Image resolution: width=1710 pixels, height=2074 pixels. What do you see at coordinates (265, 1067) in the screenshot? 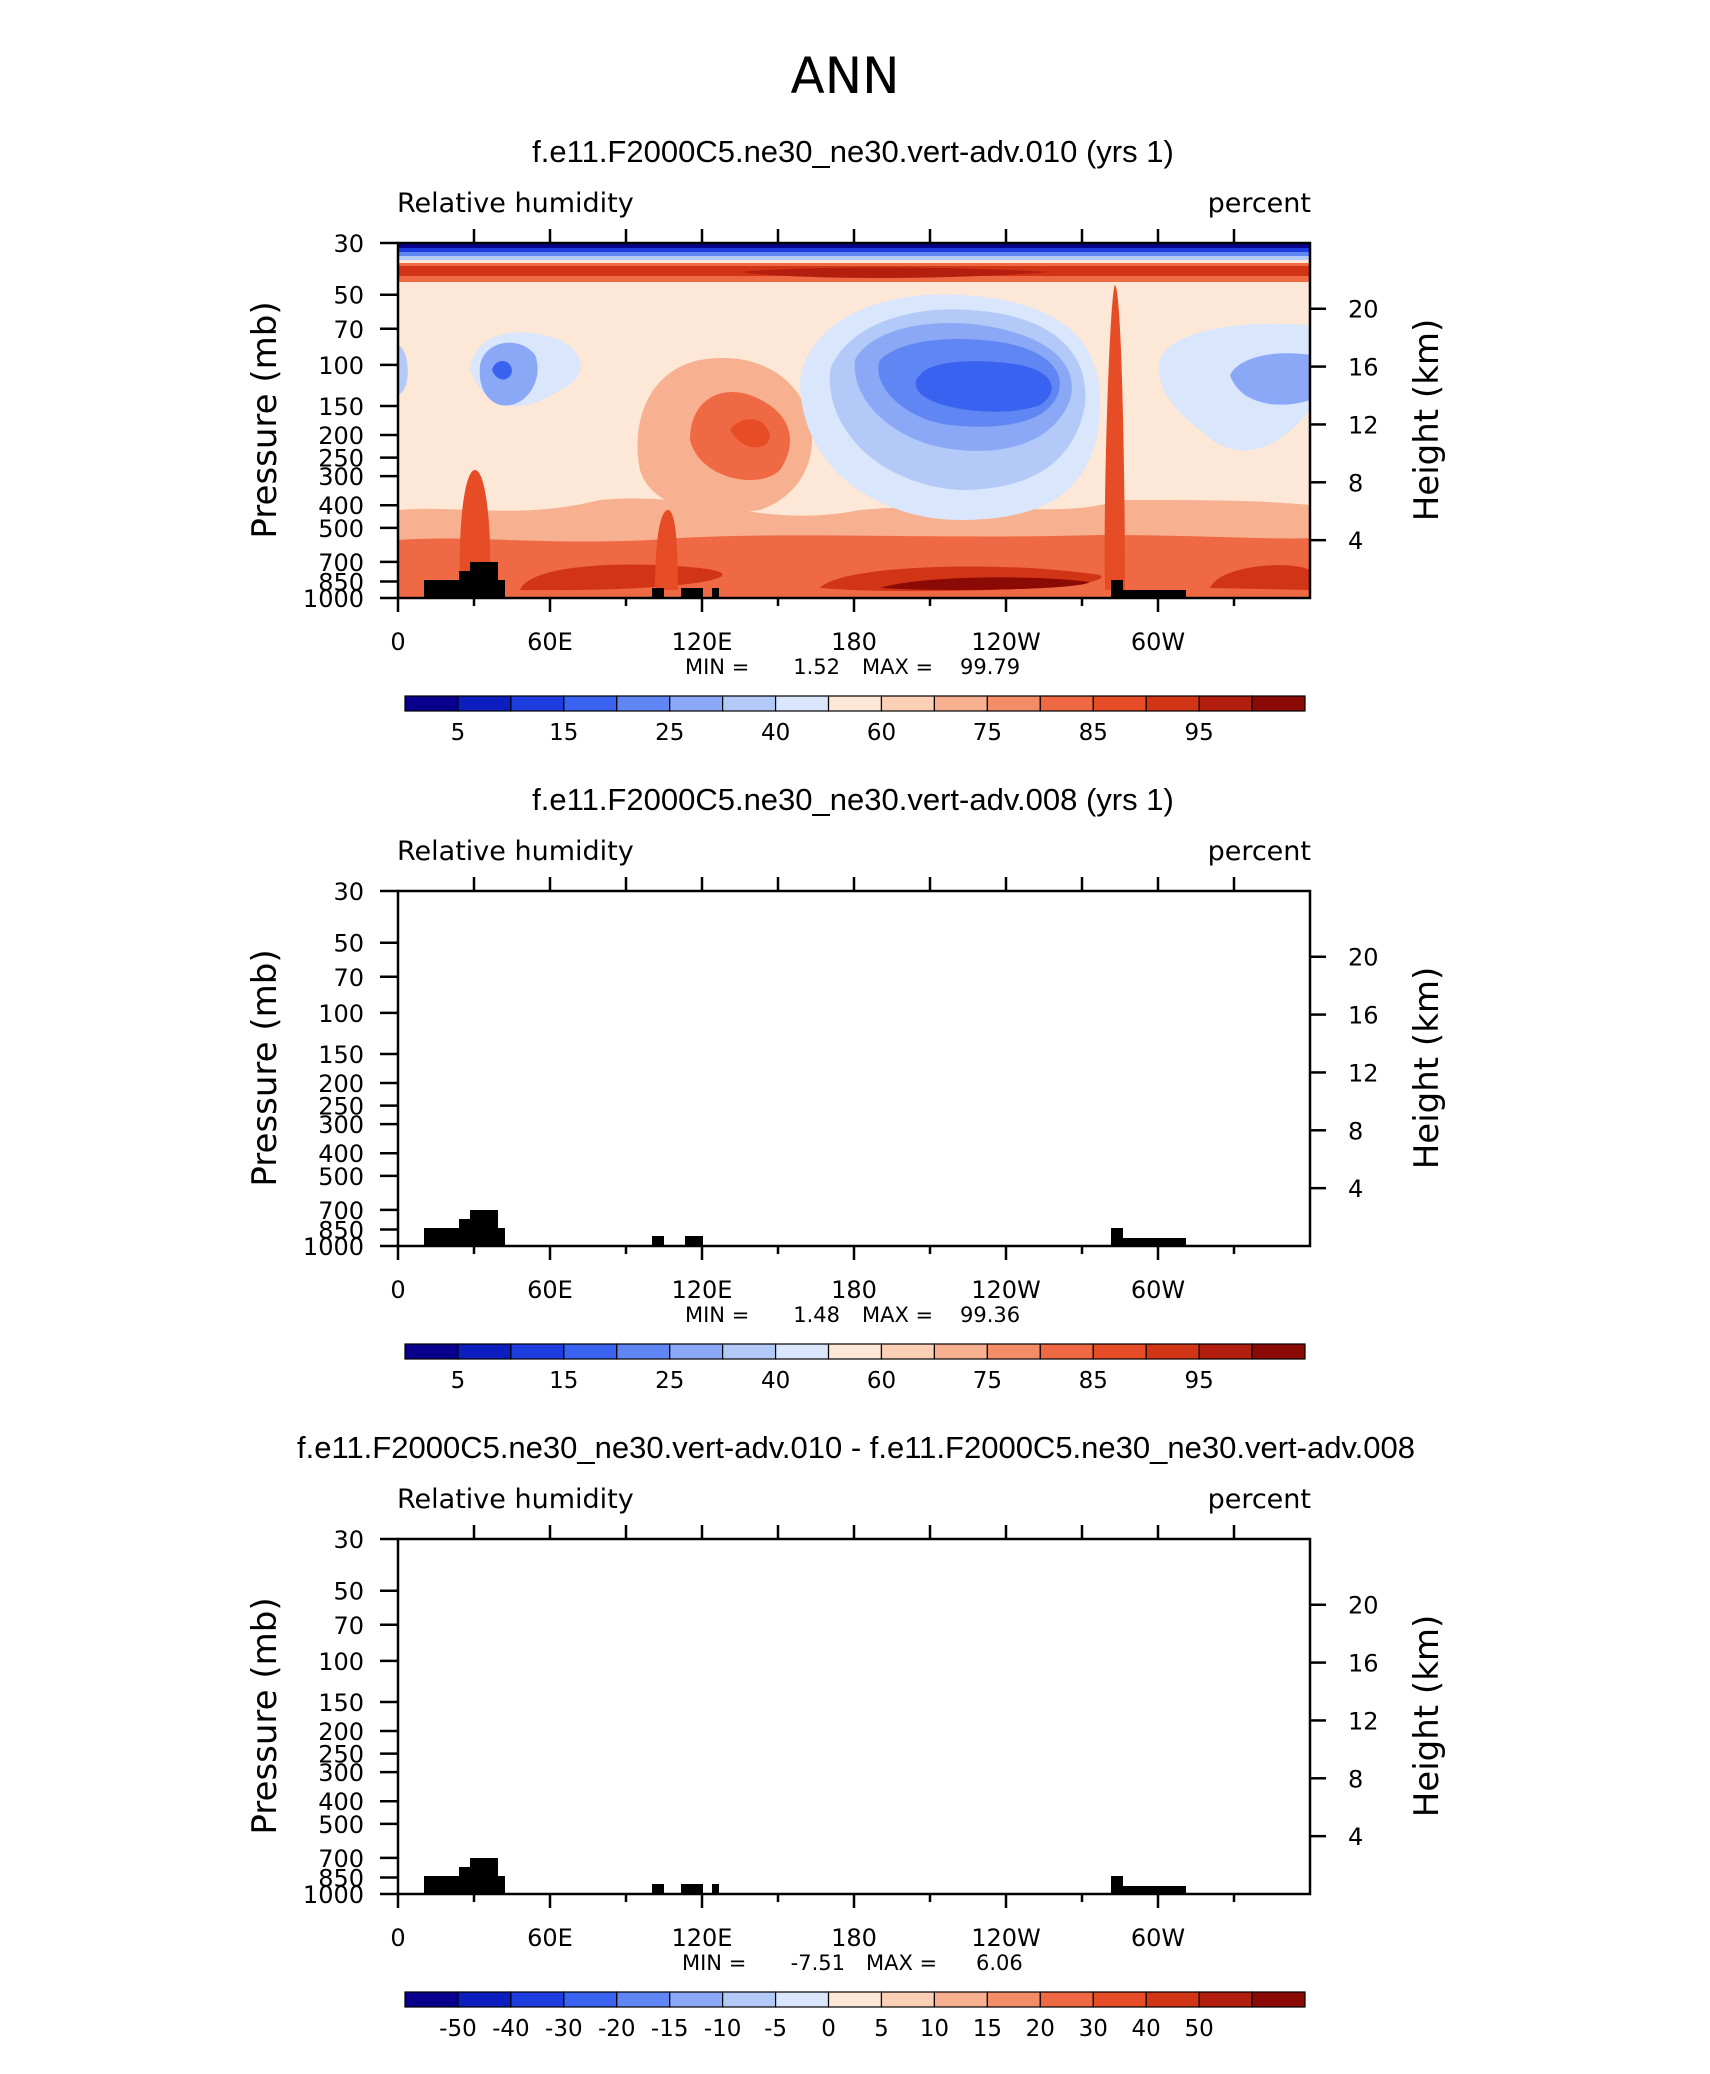
I see `y-axis-label-left: Pressure (mb)` at bounding box center [265, 1067].